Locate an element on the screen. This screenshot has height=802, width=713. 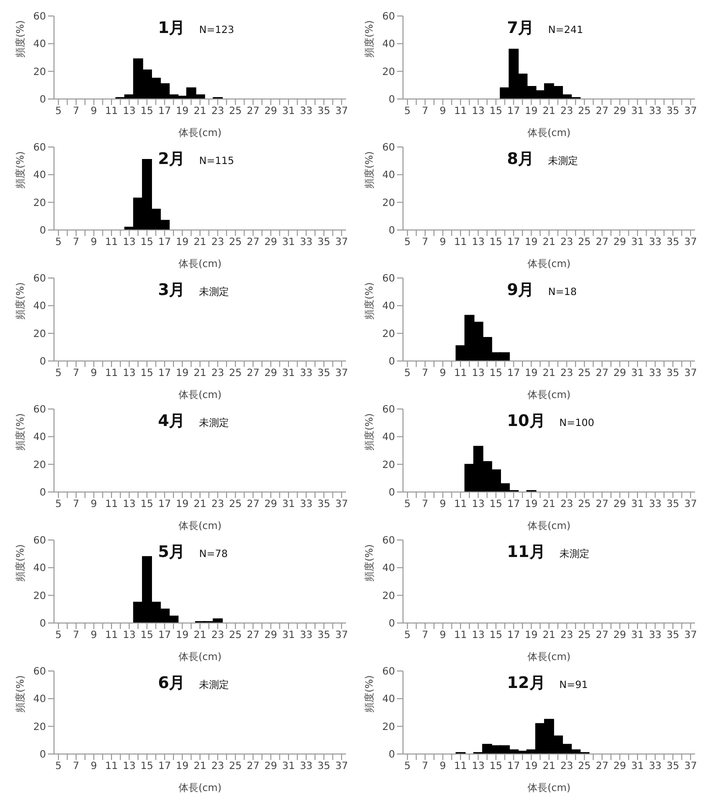
annotation: N=18 is located at coordinates (562, 292).